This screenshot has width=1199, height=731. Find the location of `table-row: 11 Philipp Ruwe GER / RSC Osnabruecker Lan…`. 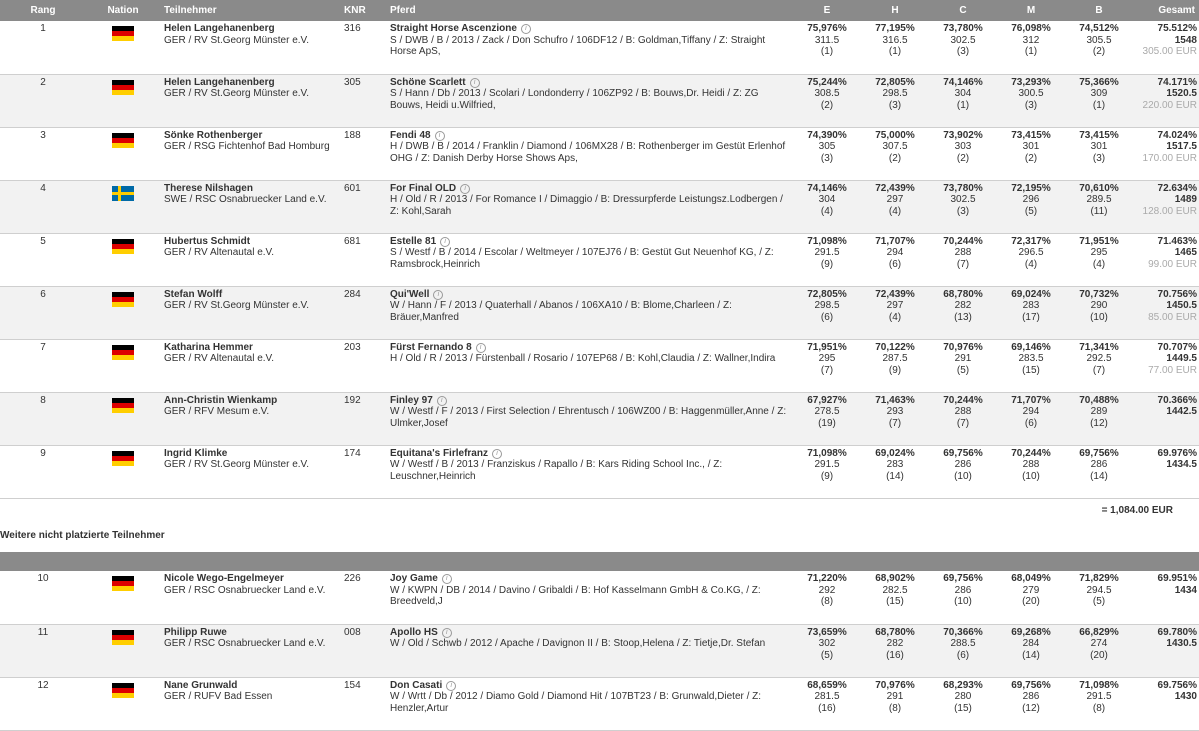

table-row: 11 Philipp Ruwe GER / RSC Osnabruecker Lan… is located at coordinates (599, 651).